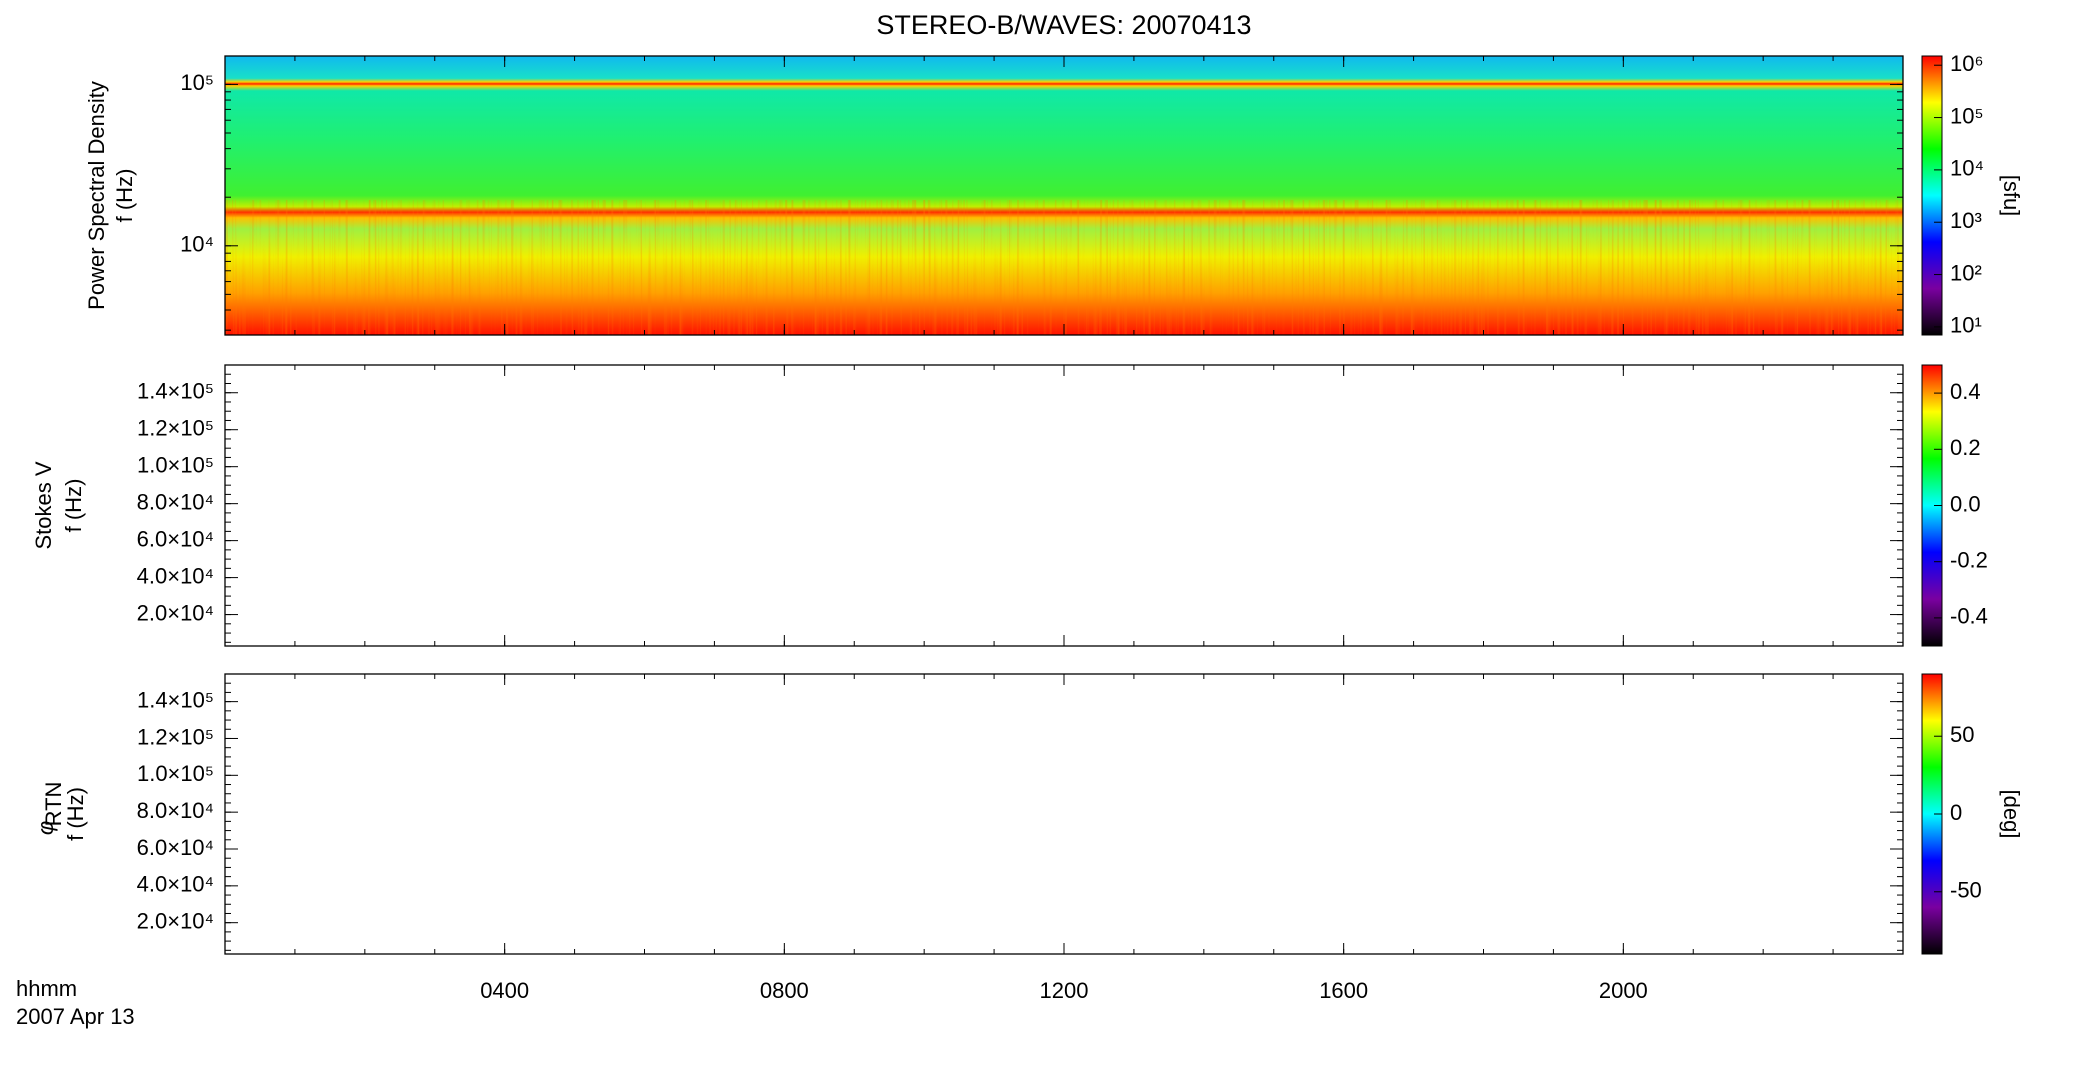  What do you see at coordinates (53, 804) in the screenshot?
I see `y-label-subscript: RTN` at bounding box center [53, 804].